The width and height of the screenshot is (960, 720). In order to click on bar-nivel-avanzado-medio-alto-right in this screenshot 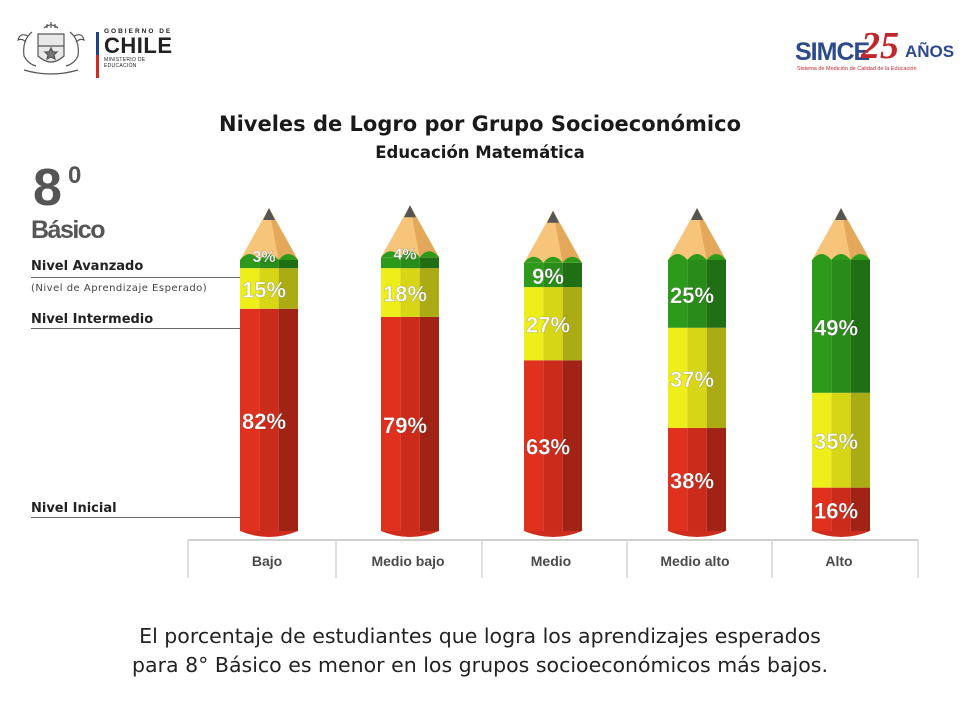, I will do `click(716, 294)`.